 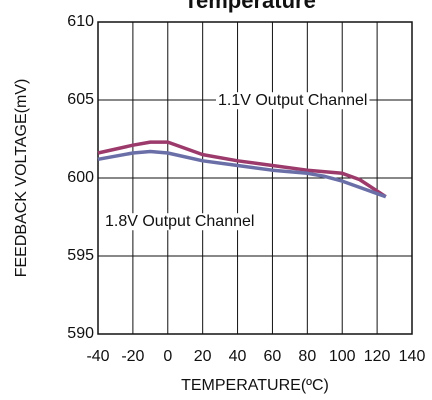 I want to click on y-tick-label: 600, so click(x=80, y=177).